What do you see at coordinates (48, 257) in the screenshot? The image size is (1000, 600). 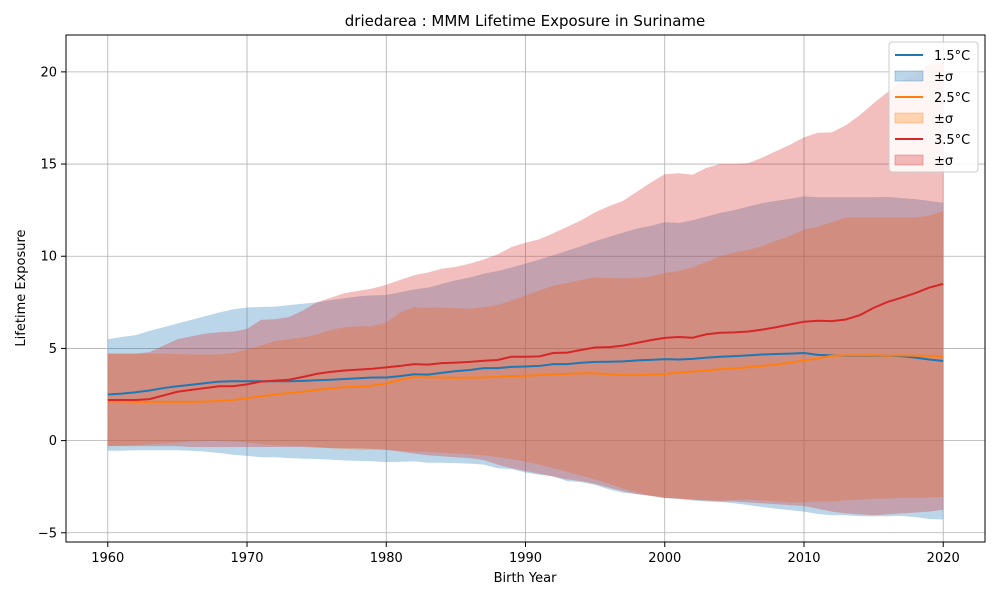 I see `y-tick-label: 10` at bounding box center [48, 257].